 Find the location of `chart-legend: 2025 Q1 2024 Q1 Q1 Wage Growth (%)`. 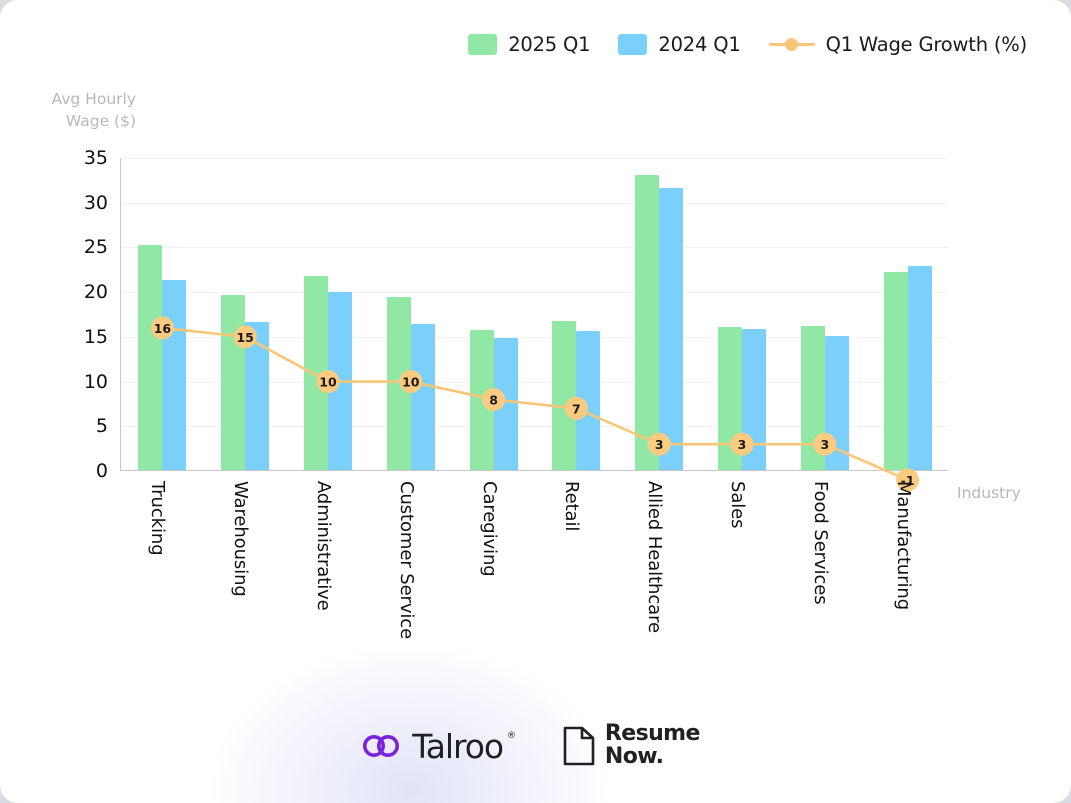

chart-legend: 2025 Q1 2024 Q1 Q1 Wage Growth (%) is located at coordinates (747, 44).